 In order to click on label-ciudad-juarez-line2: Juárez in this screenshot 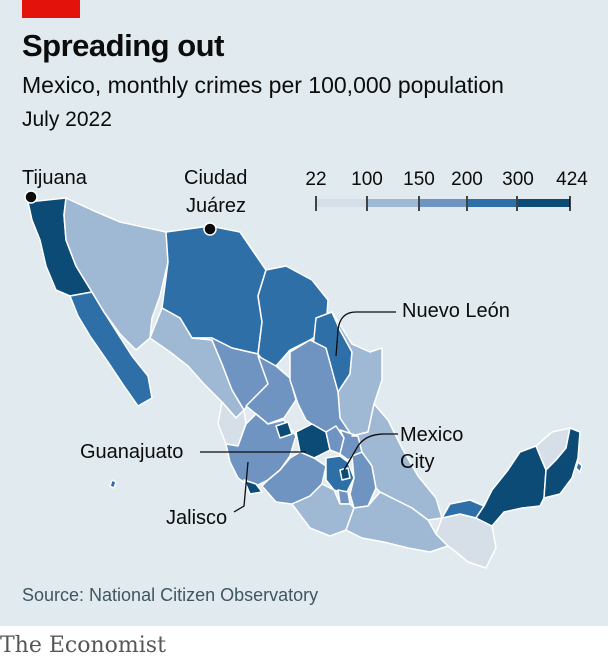, I will do `click(216, 206)`.